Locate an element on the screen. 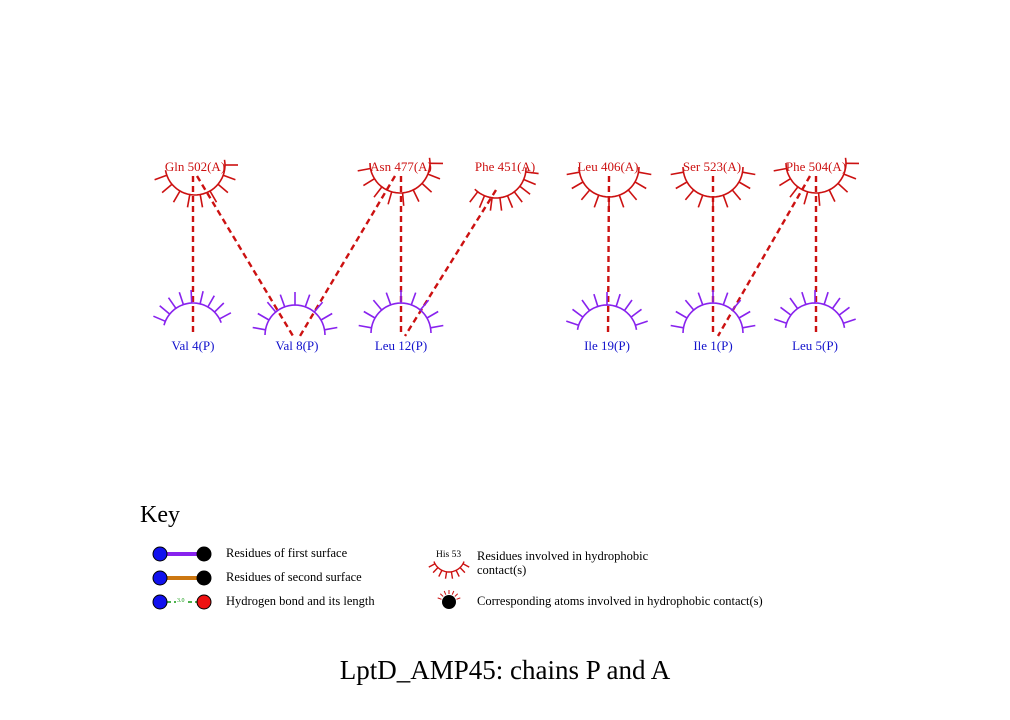  contact-lines is located at coordinates (504, 256).